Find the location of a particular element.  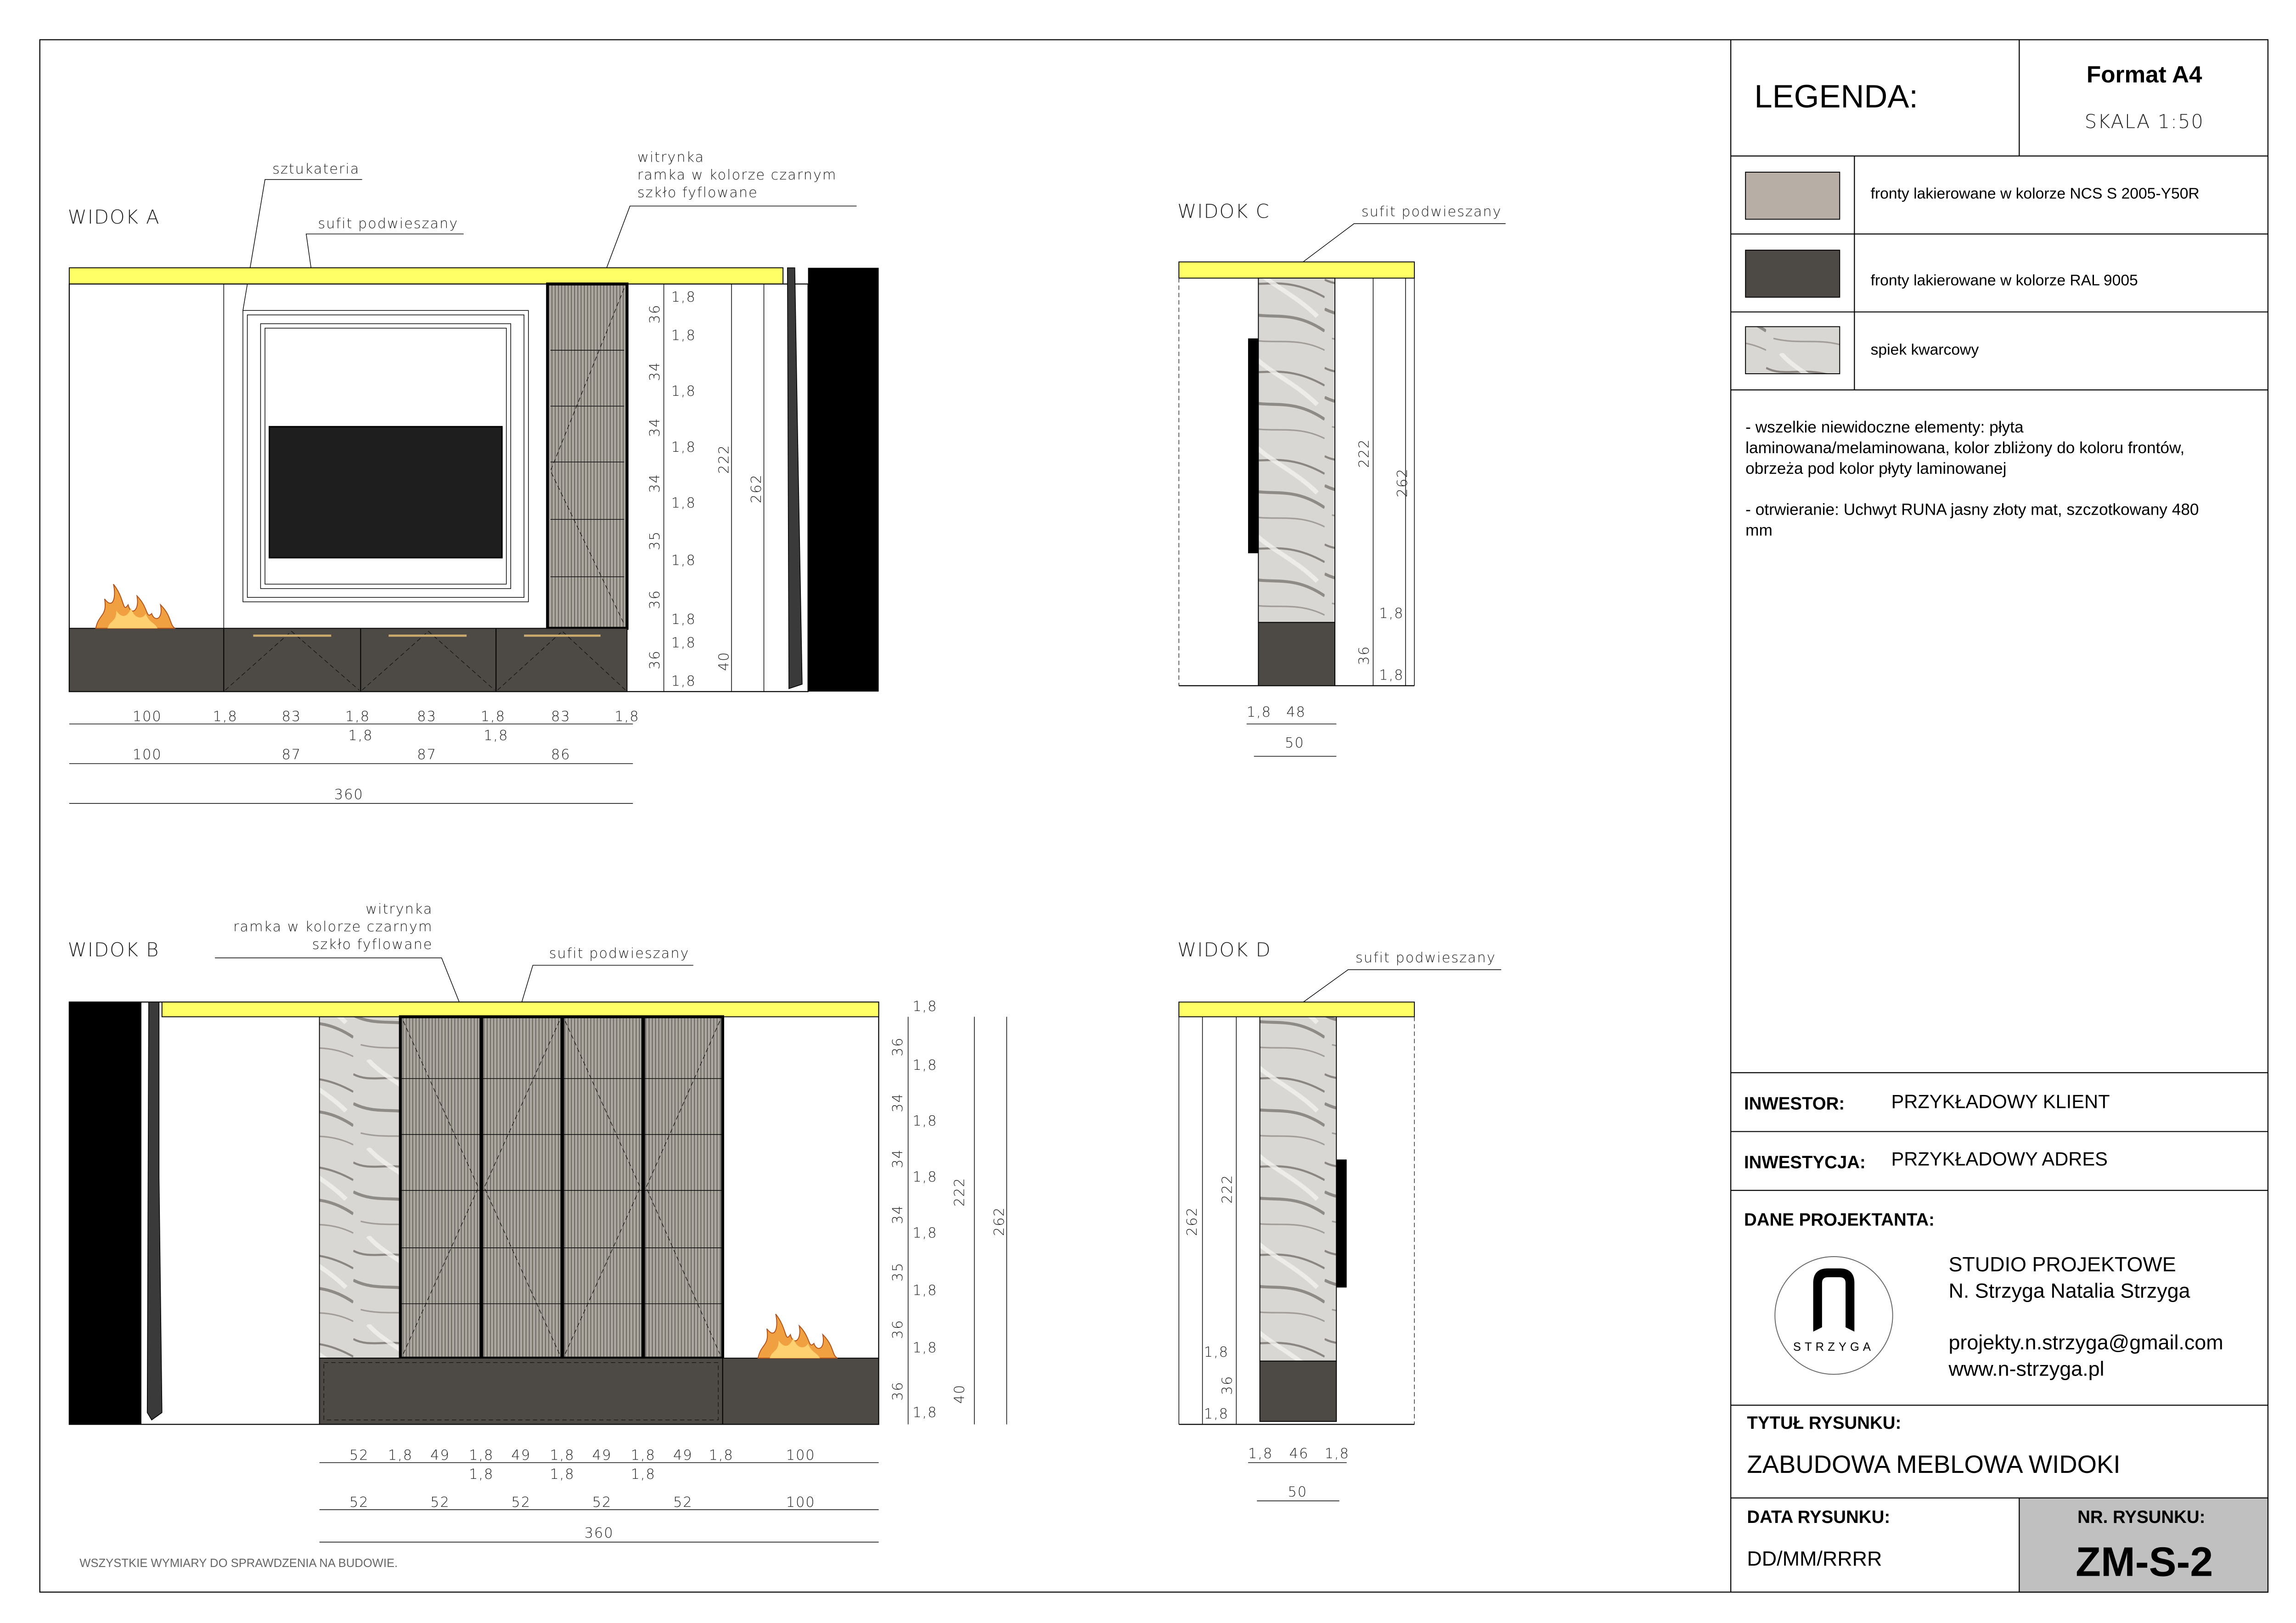

dim: 40 is located at coordinates (724, 661).